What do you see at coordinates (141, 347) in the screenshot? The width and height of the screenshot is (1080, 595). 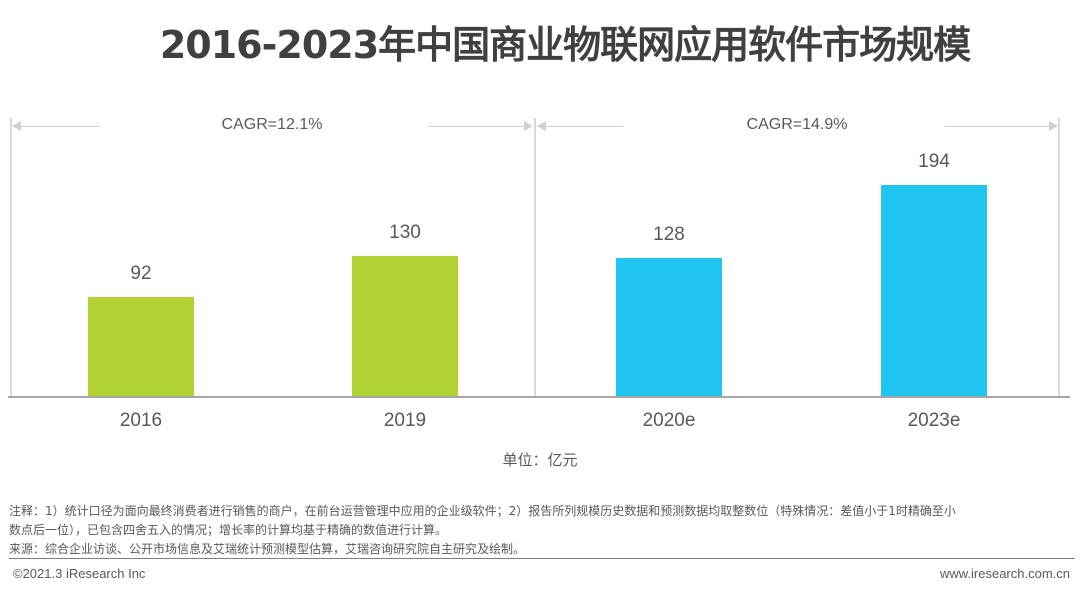 I see `bar-2016` at bounding box center [141, 347].